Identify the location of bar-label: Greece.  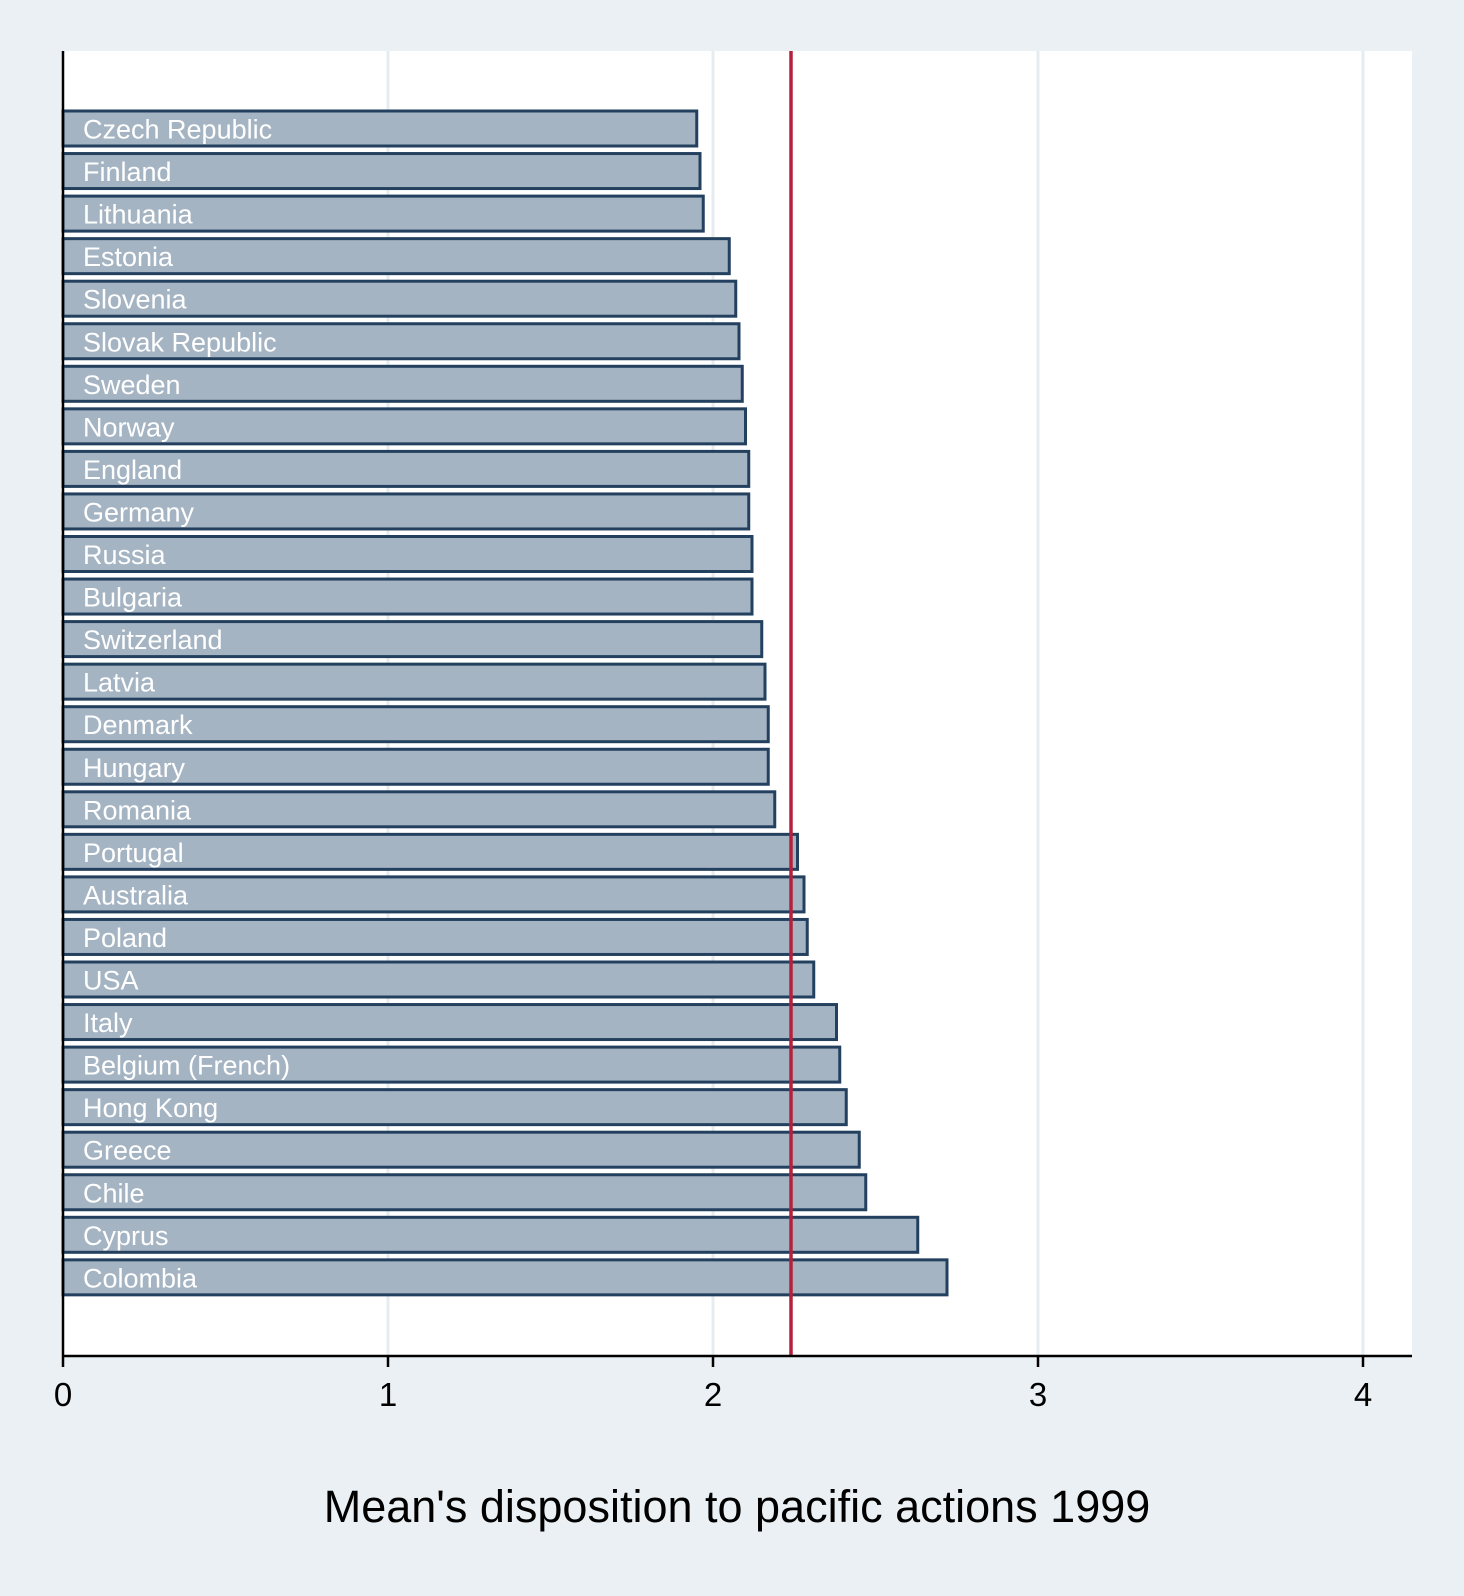
(127, 1151).